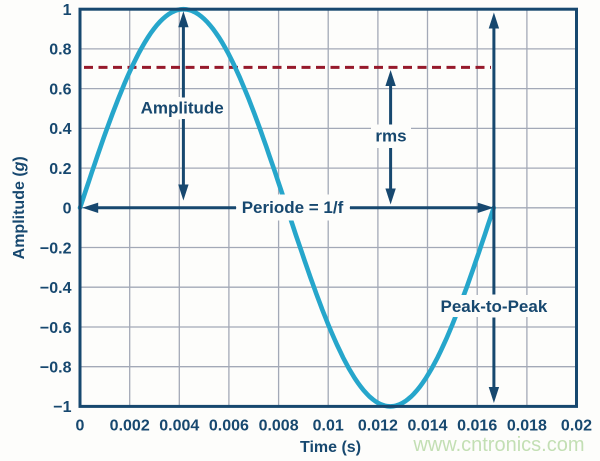  I want to click on svg-text: 0.8, so click(60, 50).